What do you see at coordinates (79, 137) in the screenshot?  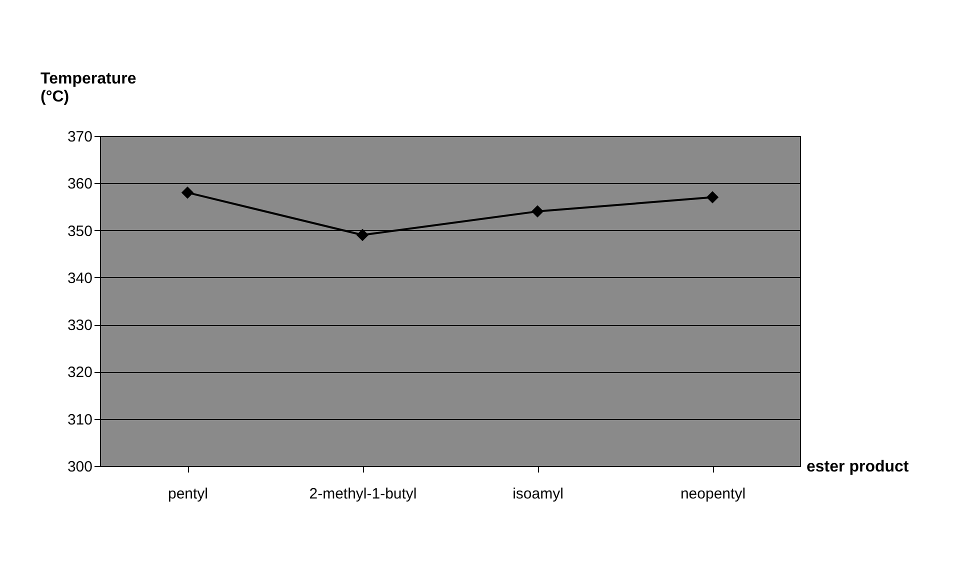 I see `y-tick-label: 370` at bounding box center [79, 137].